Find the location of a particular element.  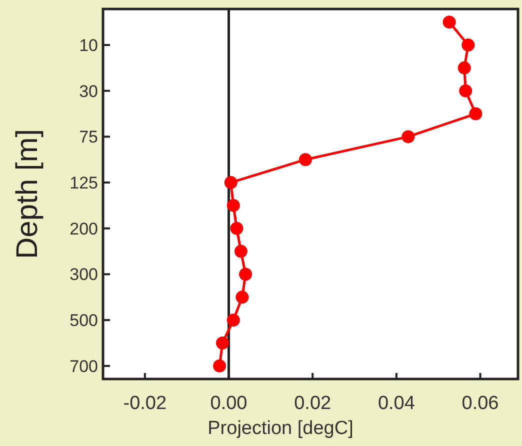

y-tick-label: 200 is located at coordinates (84, 228).